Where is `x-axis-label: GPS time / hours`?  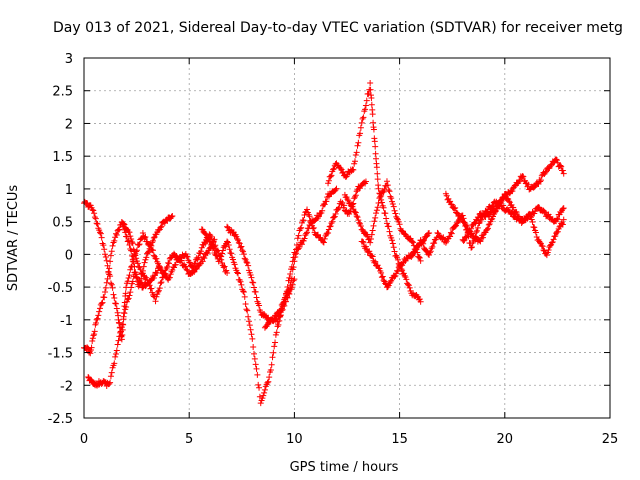 x-axis-label: GPS time / hours is located at coordinates (344, 467).